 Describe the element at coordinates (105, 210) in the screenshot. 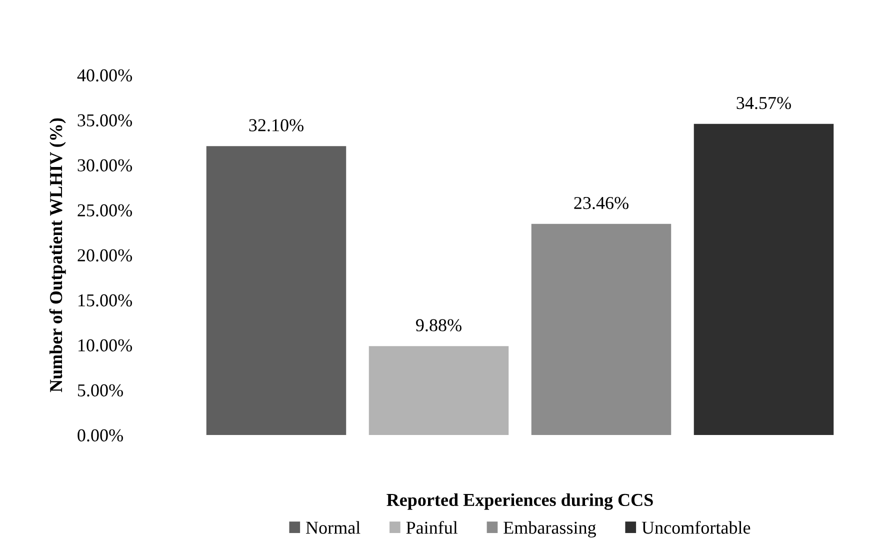

I see `y-tick-label: 25.00%` at that location.